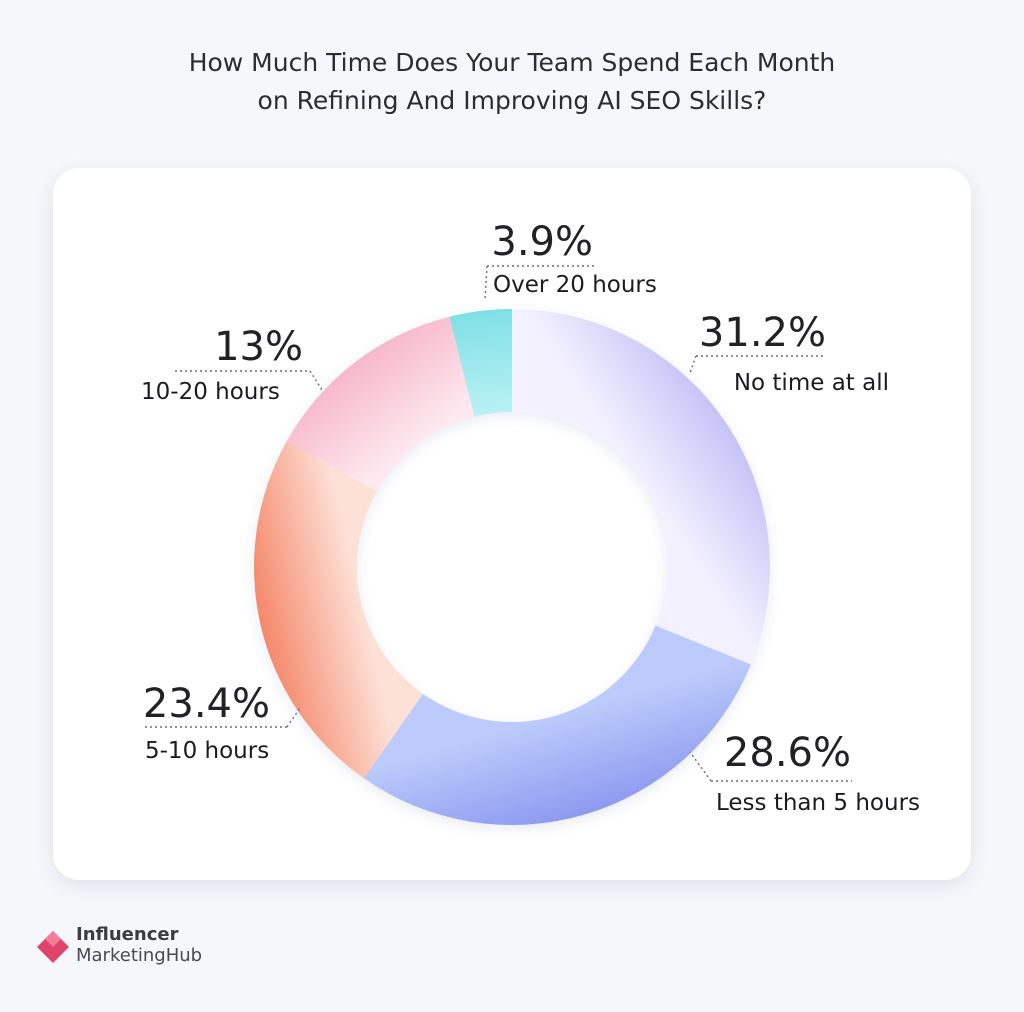 The height and width of the screenshot is (1012, 1024). I want to click on value-label-5-10-hours: 23.4%, so click(206, 704).